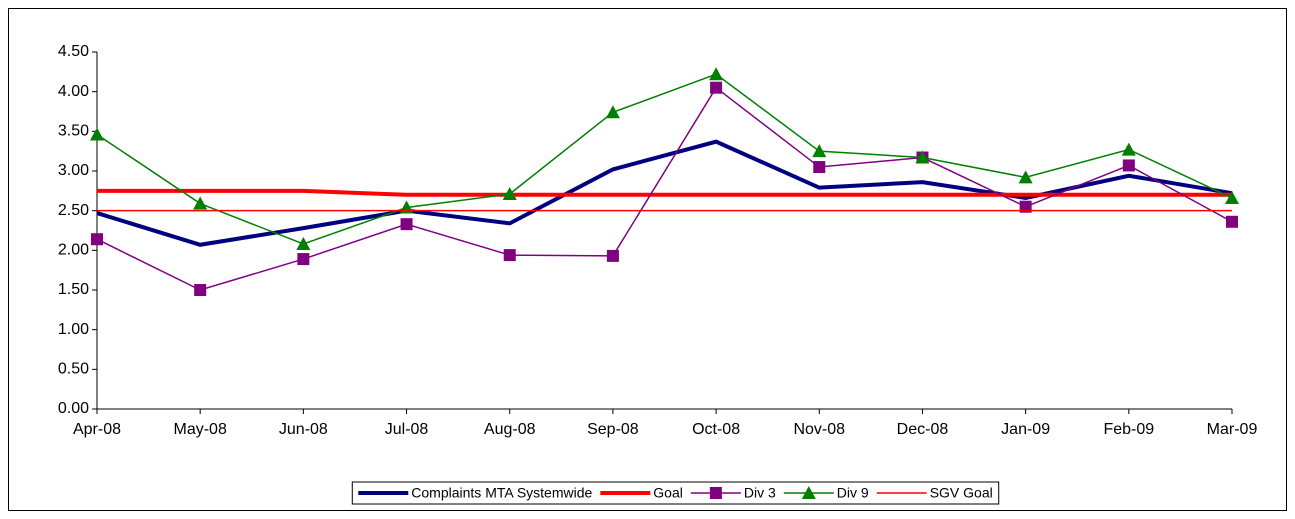 The image size is (1295, 519). Describe the element at coordinates (73, 51) in the screenshot. I see `y-tick-label: 4.50` at that location.